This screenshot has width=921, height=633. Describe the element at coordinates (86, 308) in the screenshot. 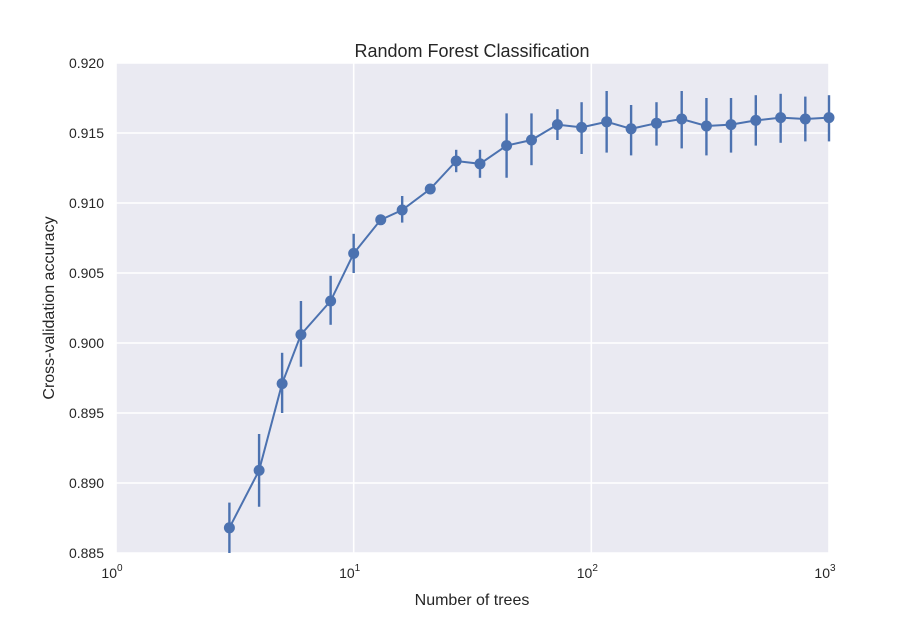

I see `y-tick-labels: 0.885 0.890 0.895 0.900 0.905 0.910 0.915 0.920` at that location.